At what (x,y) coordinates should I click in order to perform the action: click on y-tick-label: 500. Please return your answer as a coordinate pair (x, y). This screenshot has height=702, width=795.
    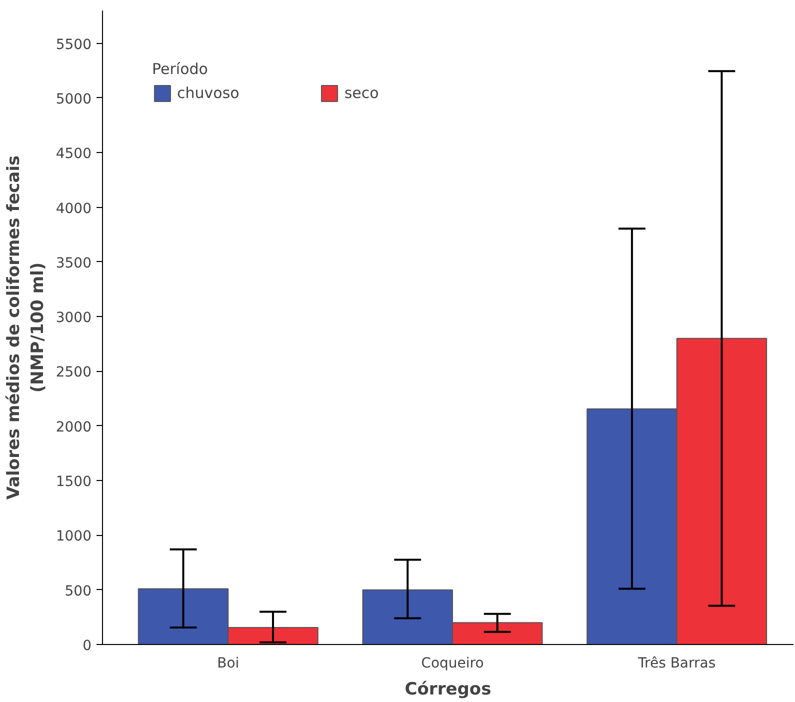
    Looking at the image, I should click on (78, 591).